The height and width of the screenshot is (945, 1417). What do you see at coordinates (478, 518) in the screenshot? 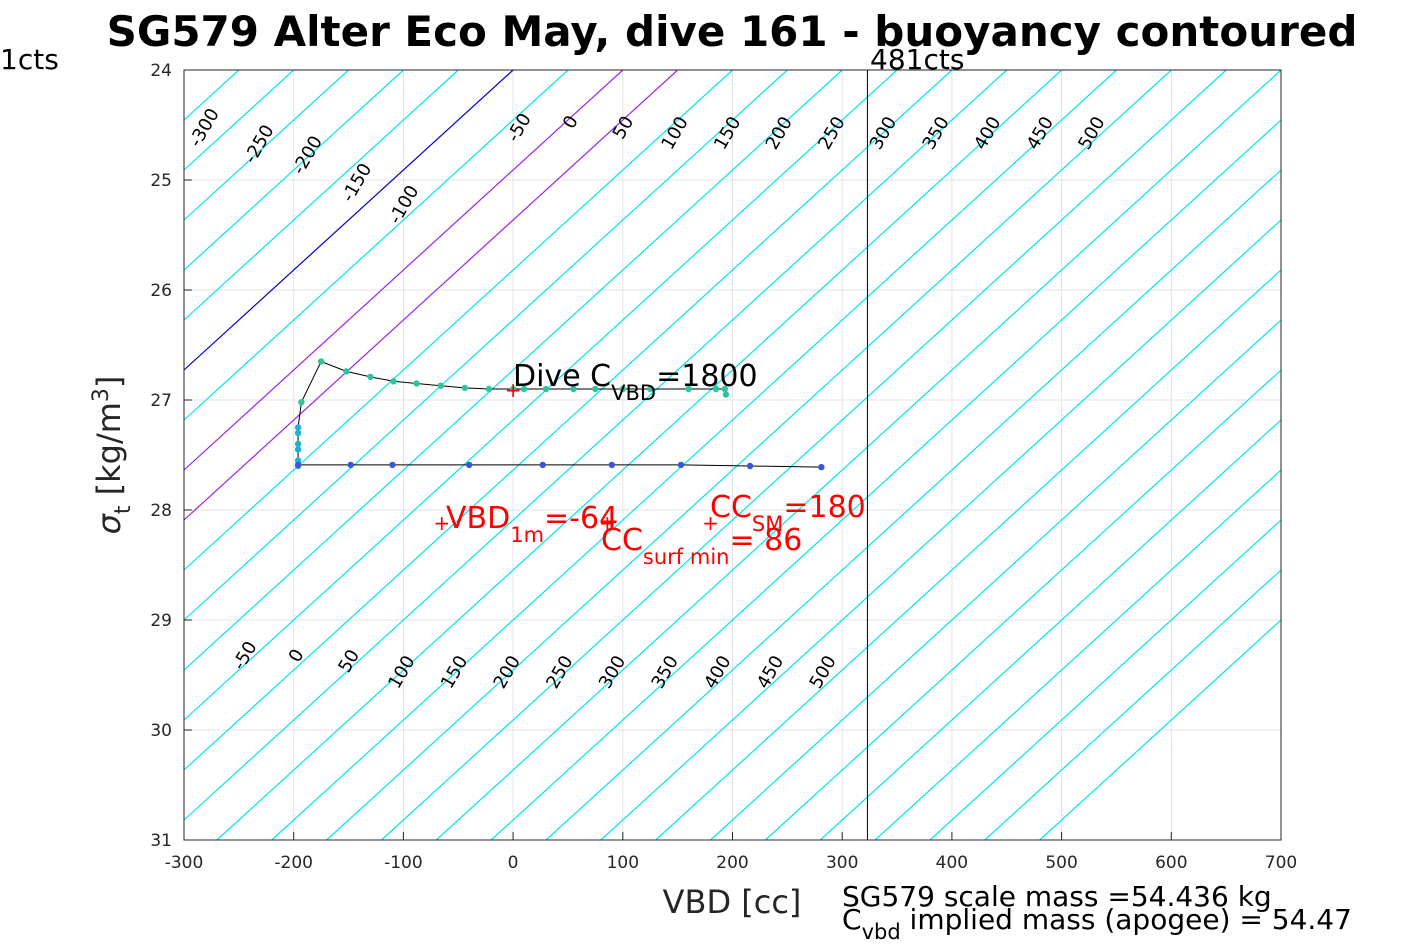
I see `vbd-1m-main: VBD` at bounding box center [478, 518].